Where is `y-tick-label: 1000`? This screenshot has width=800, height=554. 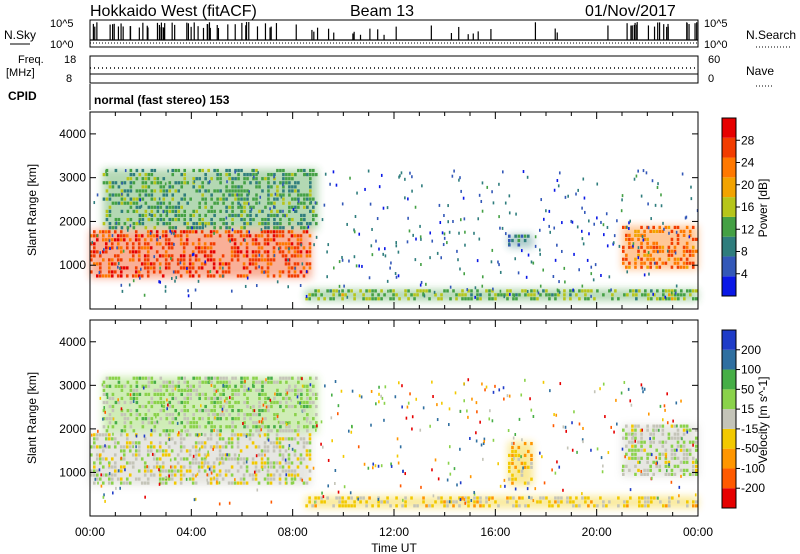 y-tick-label: 1000 is located at coordinates (72, 472).